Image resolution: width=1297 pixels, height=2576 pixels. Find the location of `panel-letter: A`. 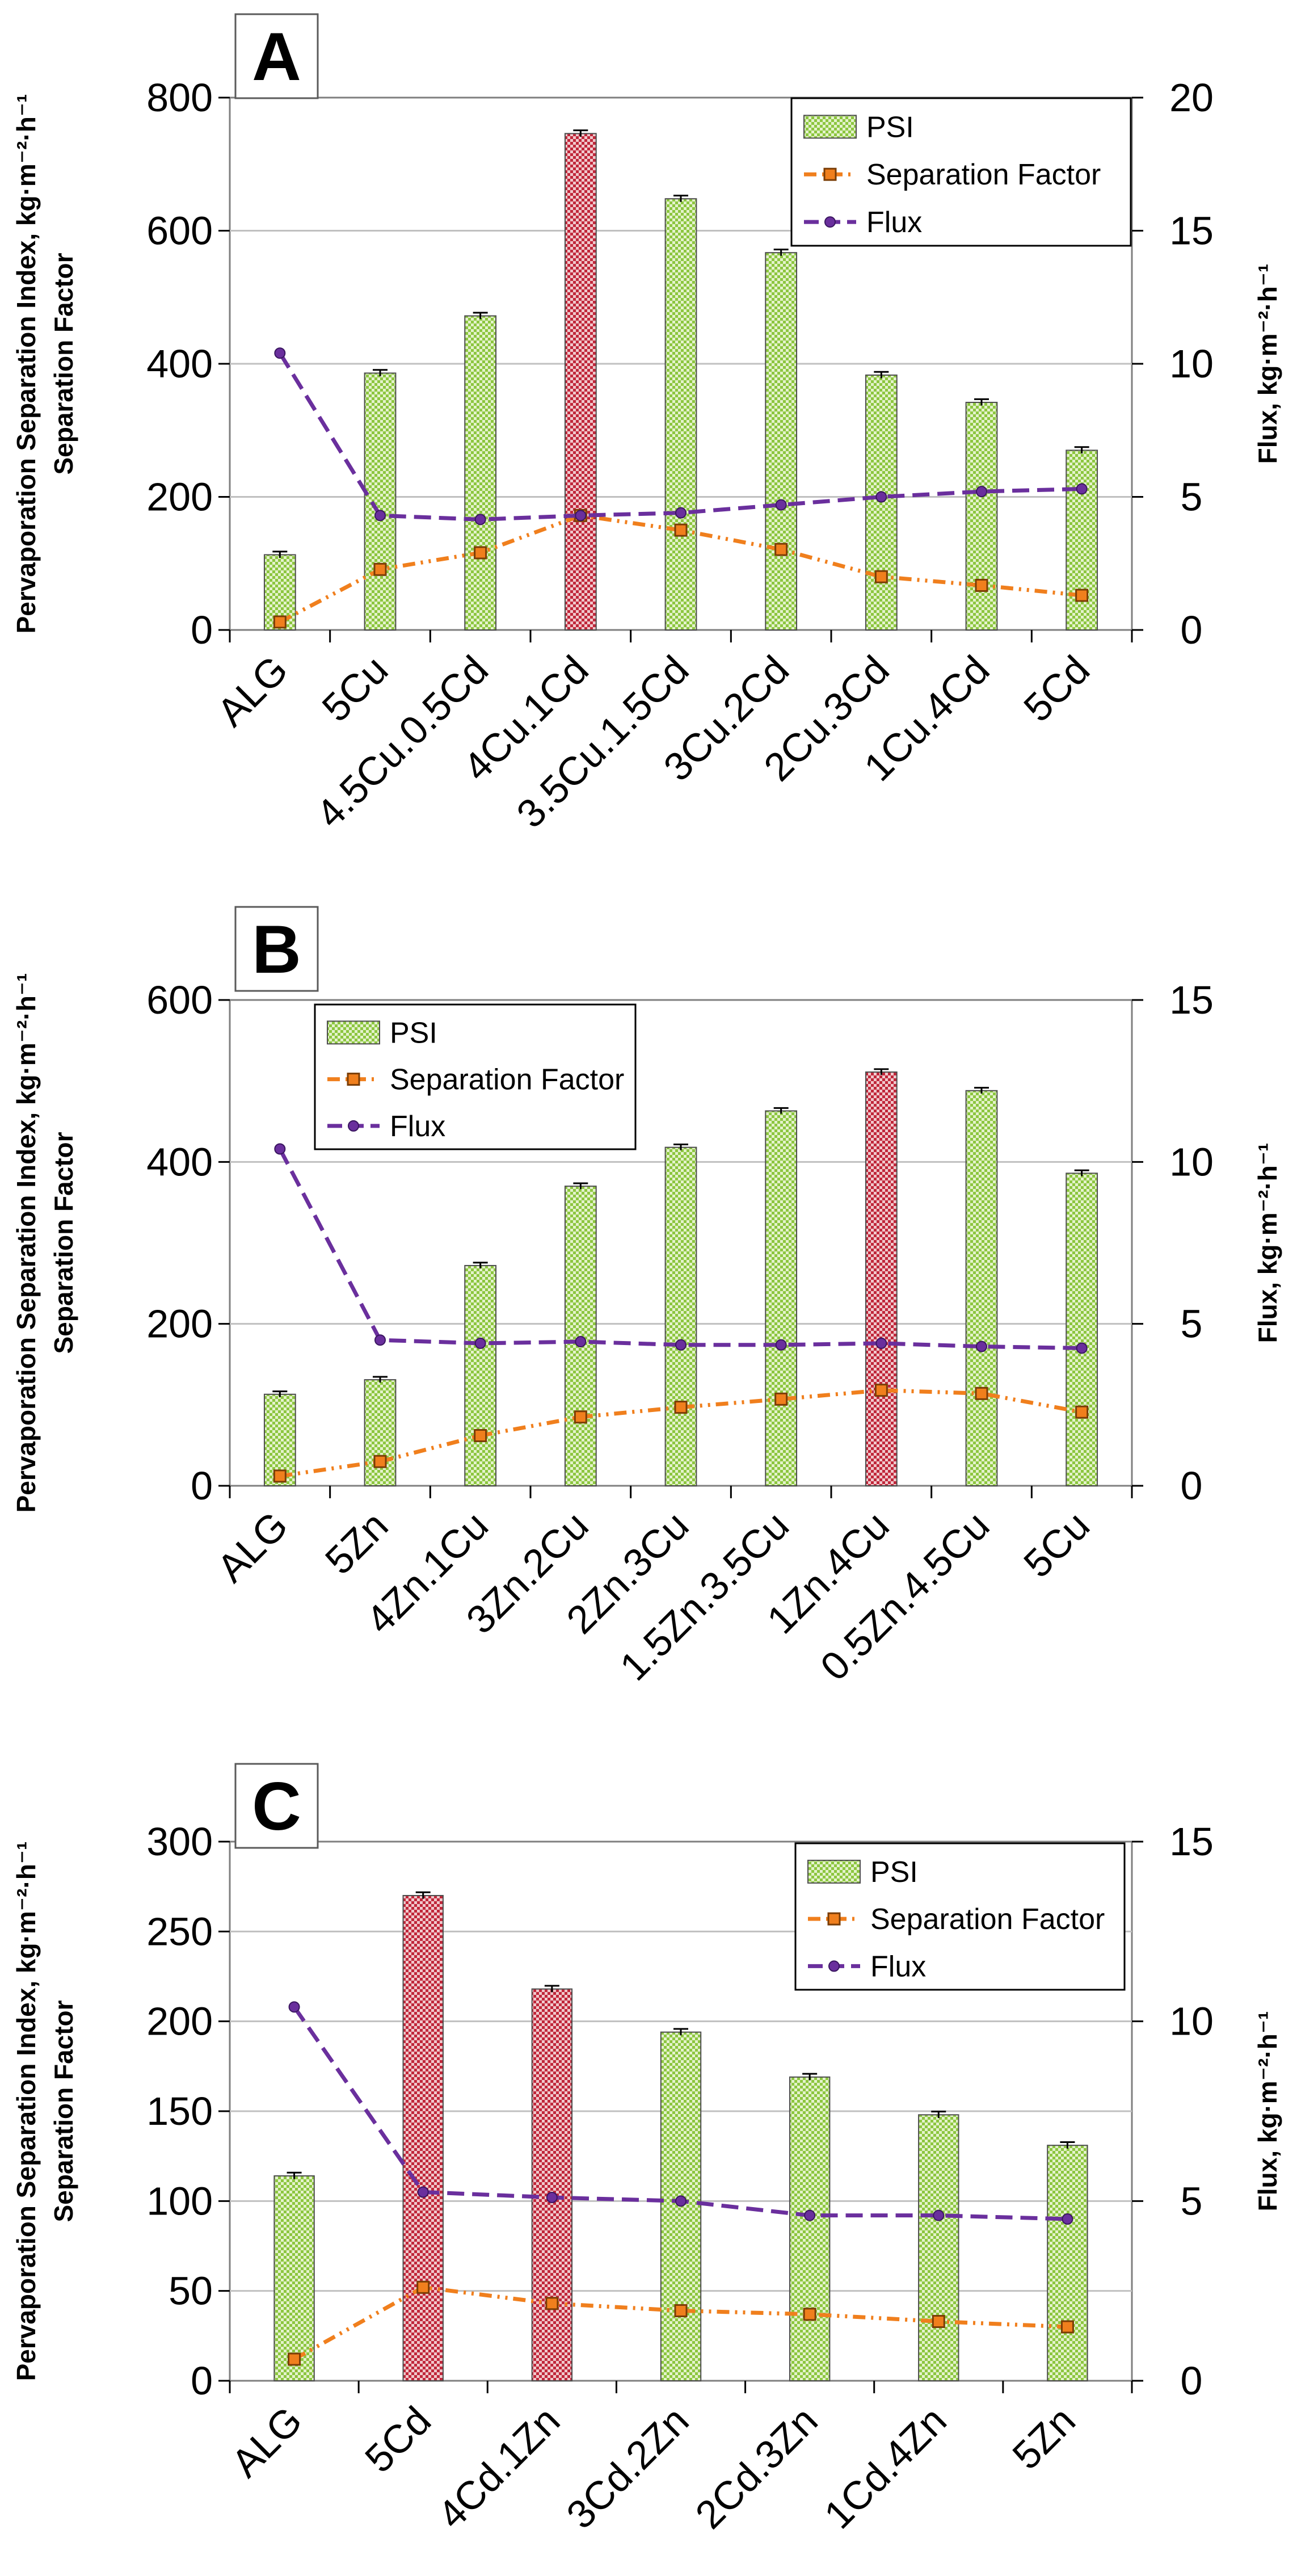

panel-letter: A is located at coordinates (276, 57).